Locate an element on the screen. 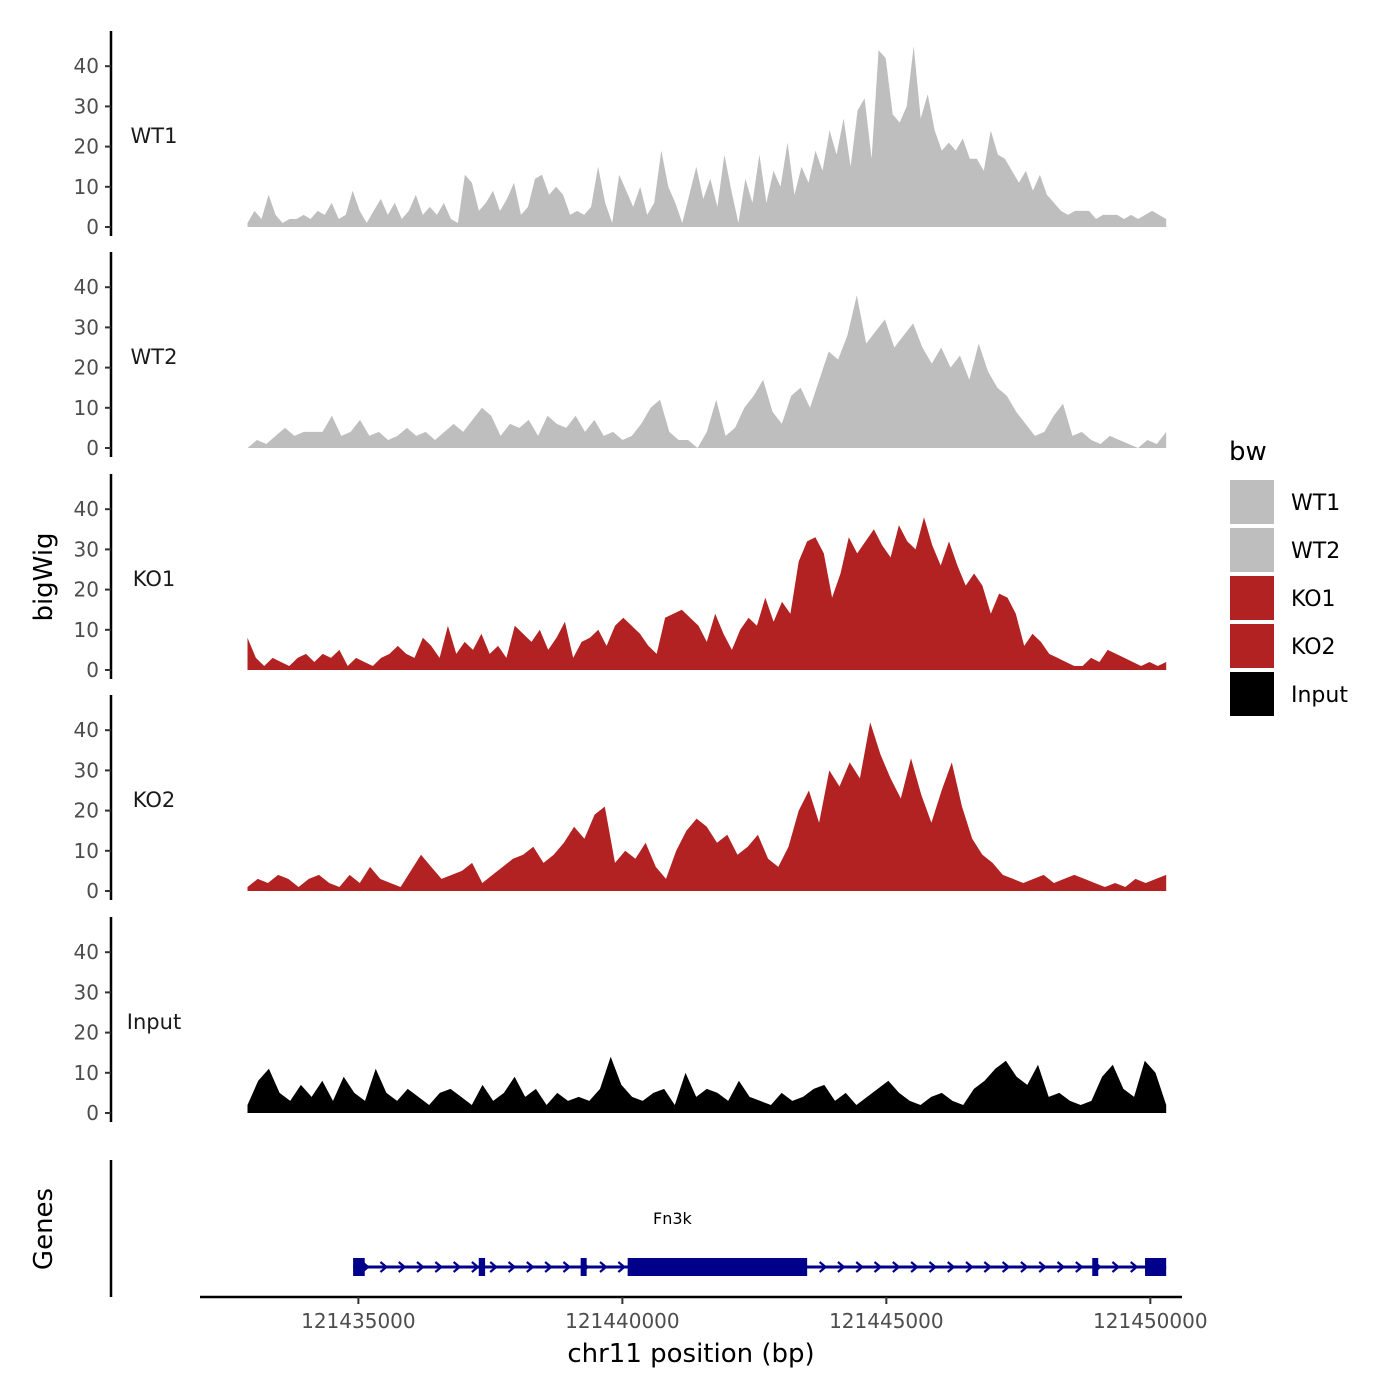  track-label: KO2 is located at coordinates (154, 800).